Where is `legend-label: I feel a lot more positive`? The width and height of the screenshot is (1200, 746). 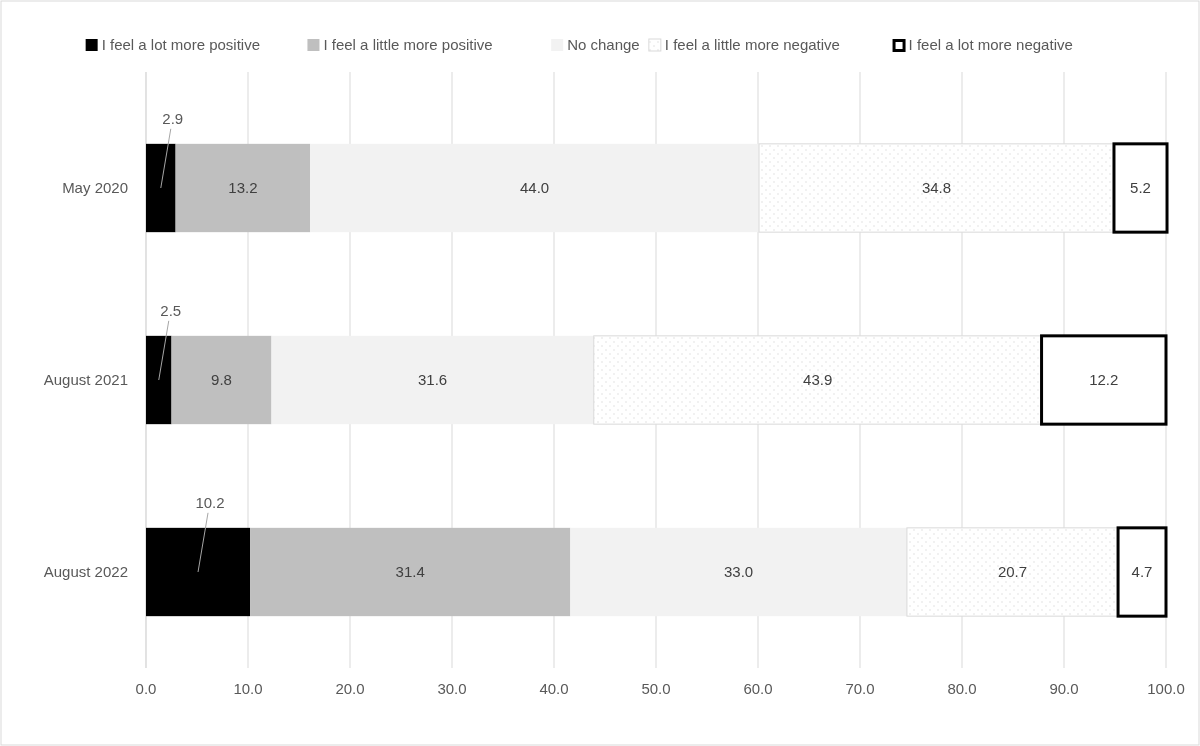 legend-label: I feel a lot more positive is located at coordinates (181, 45).